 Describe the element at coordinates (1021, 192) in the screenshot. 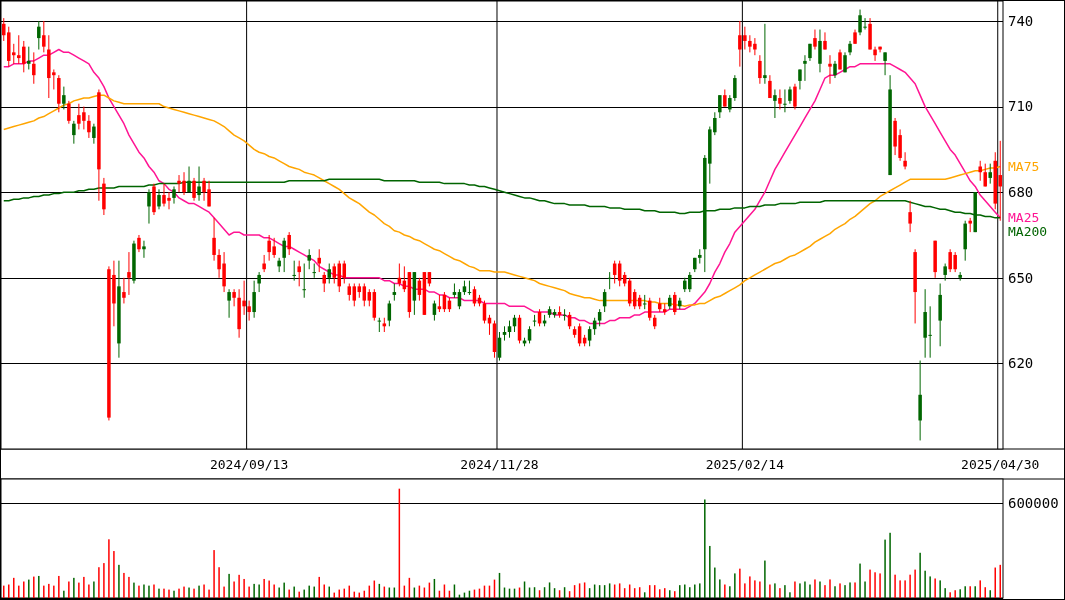

I see `y-tick-label: 680` at that location.